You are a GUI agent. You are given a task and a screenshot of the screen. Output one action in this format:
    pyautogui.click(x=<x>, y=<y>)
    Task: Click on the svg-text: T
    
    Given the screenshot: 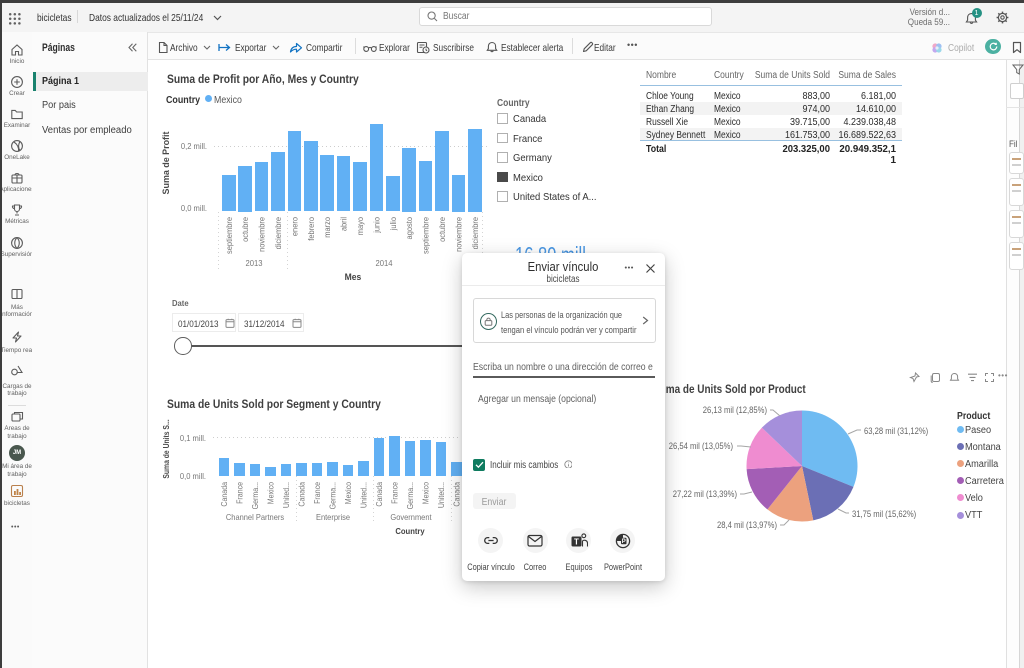 What is the action you would take?
    pyautogui.click(x=576, y=541)
    